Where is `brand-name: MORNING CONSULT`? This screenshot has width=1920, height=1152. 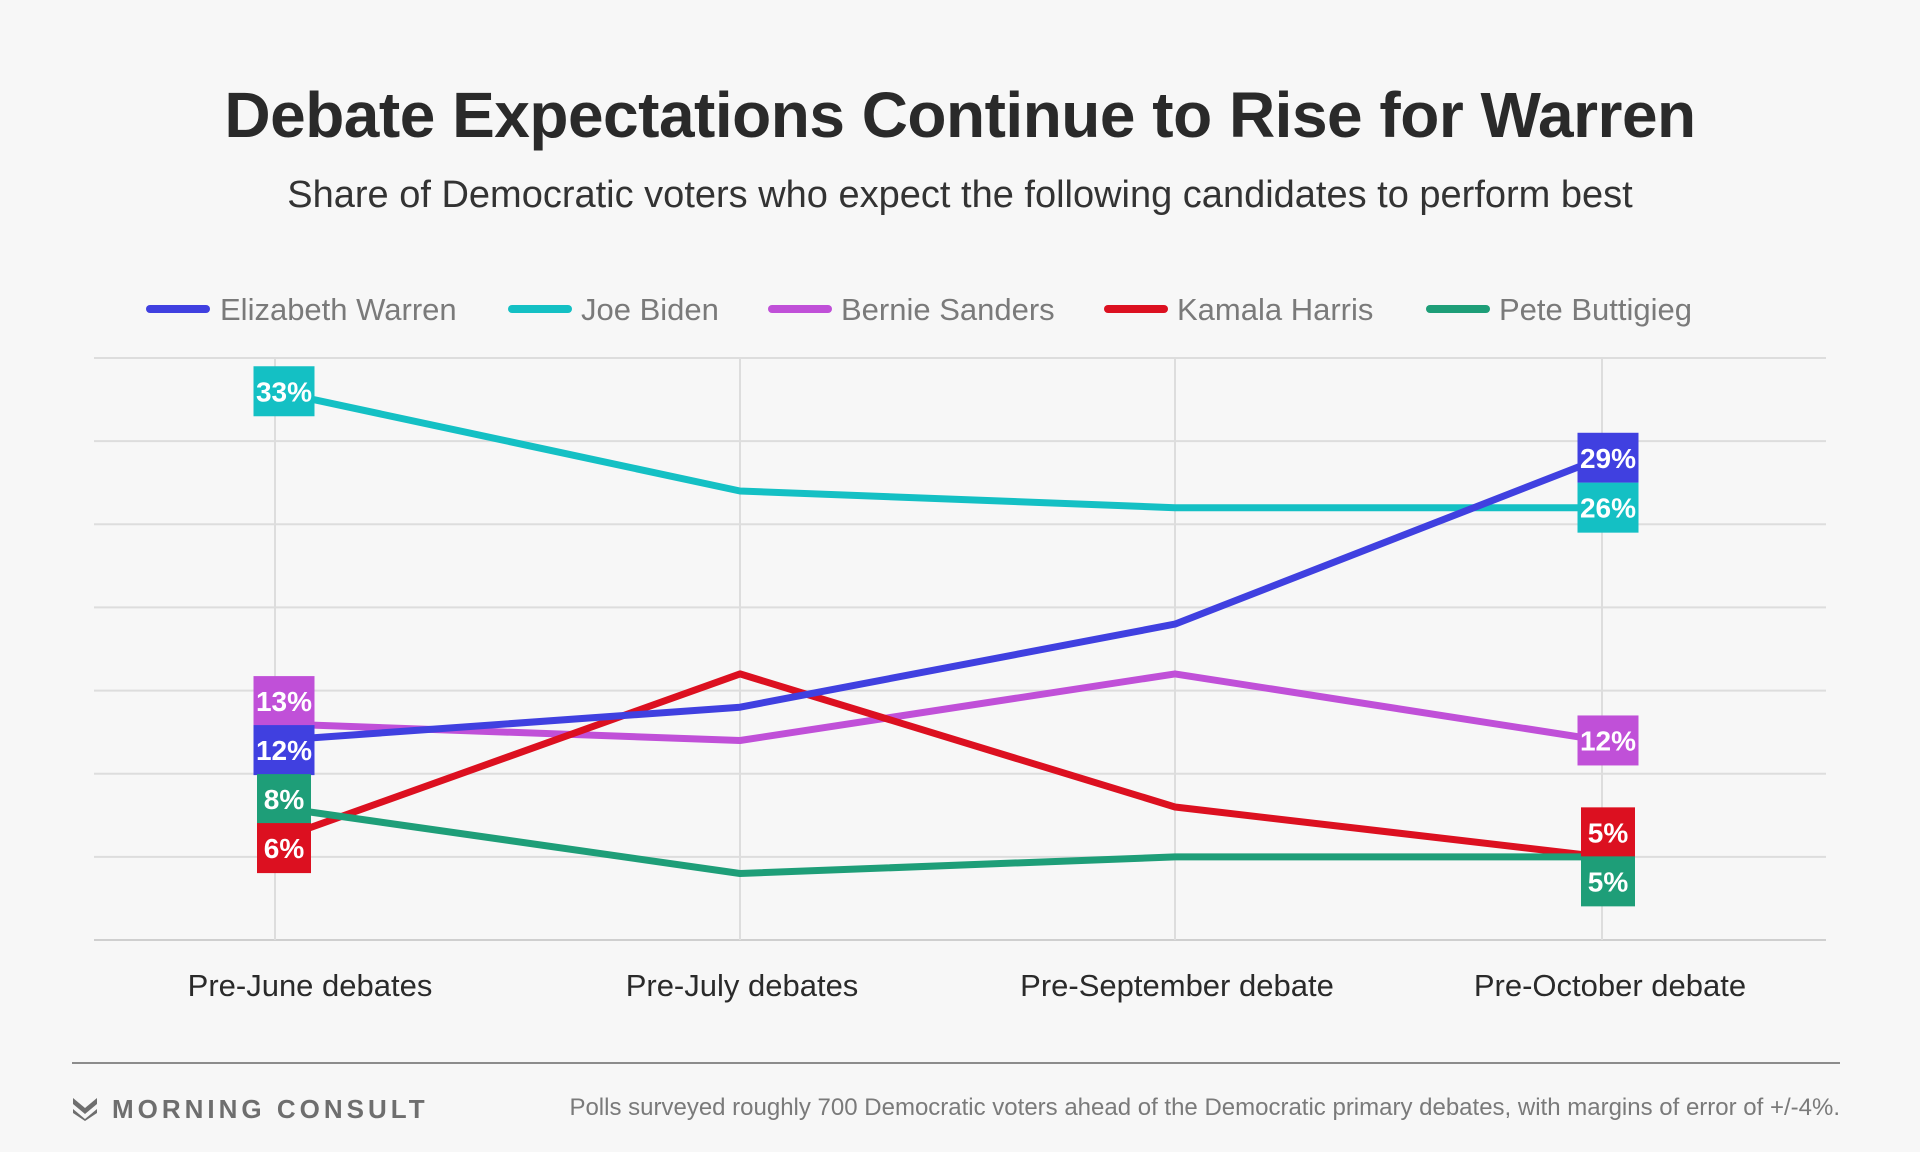
brand-name: MORNING CONSULT is located at coordinates (270, 1108).